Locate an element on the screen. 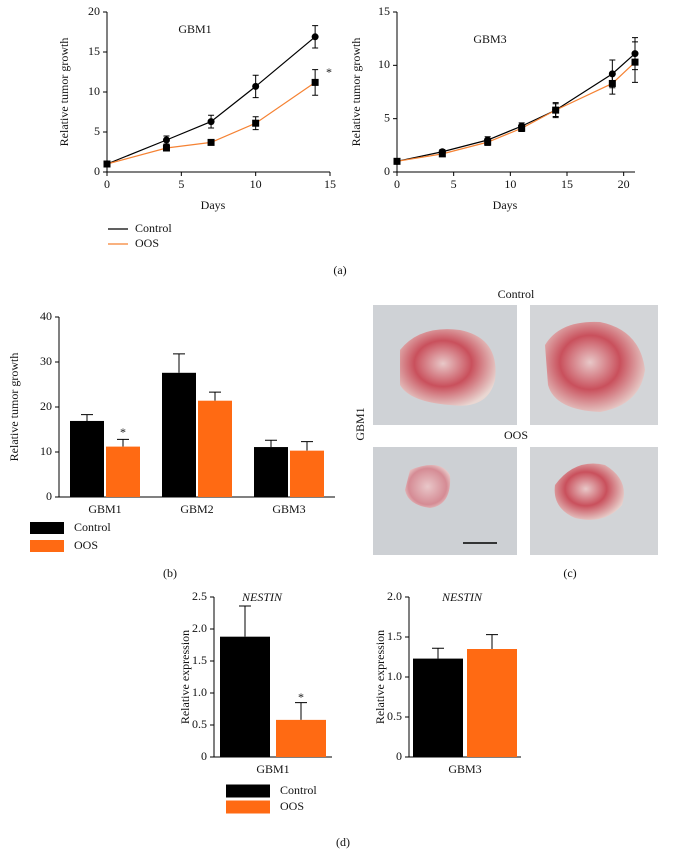 This screenshot has width=685, height=861. y-tick-label: 40 is located at coordinates (46, 316).